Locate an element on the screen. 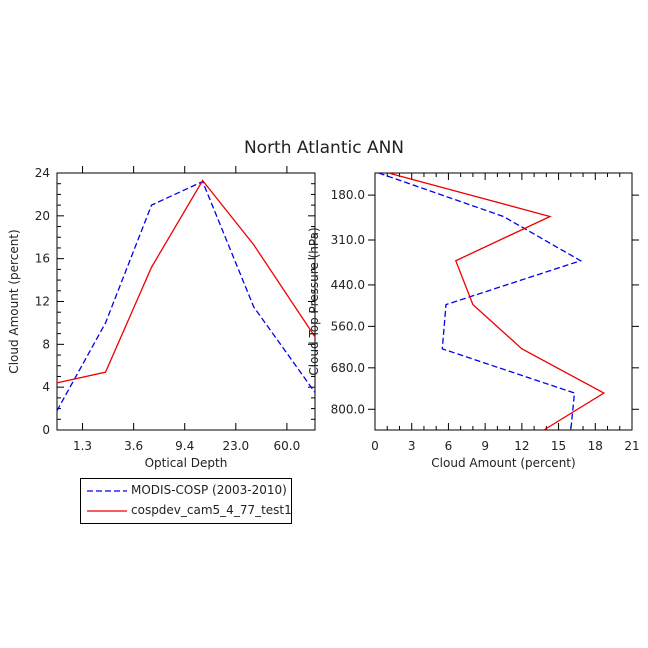  chart-title: North Atlantic ANN is located at coordinates (324, 148).